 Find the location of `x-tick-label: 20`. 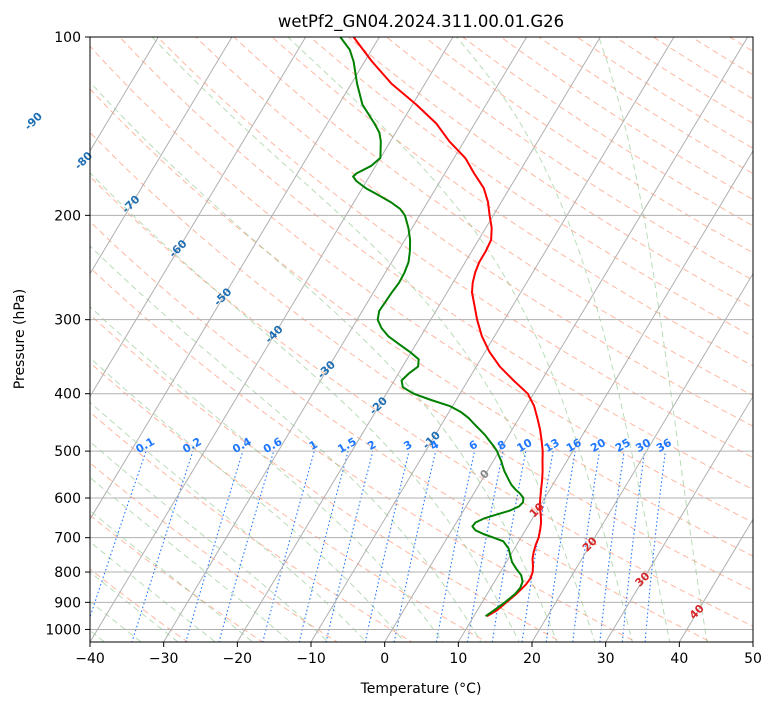

x-tick-label: 20 is located at coordinates (532, 659).